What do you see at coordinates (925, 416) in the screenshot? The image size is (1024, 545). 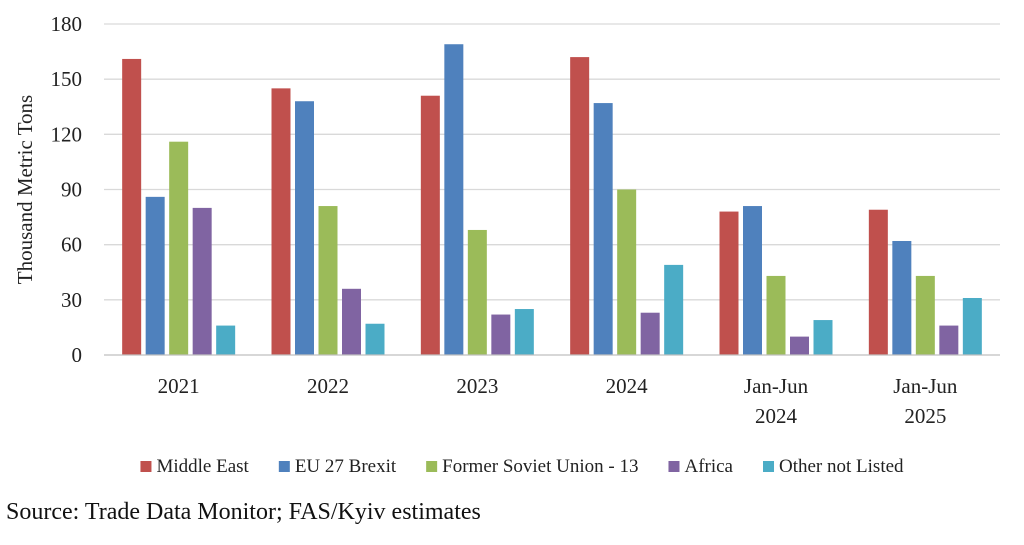 I see `x-tick-label: 2025` at bounding box center [925, 416].